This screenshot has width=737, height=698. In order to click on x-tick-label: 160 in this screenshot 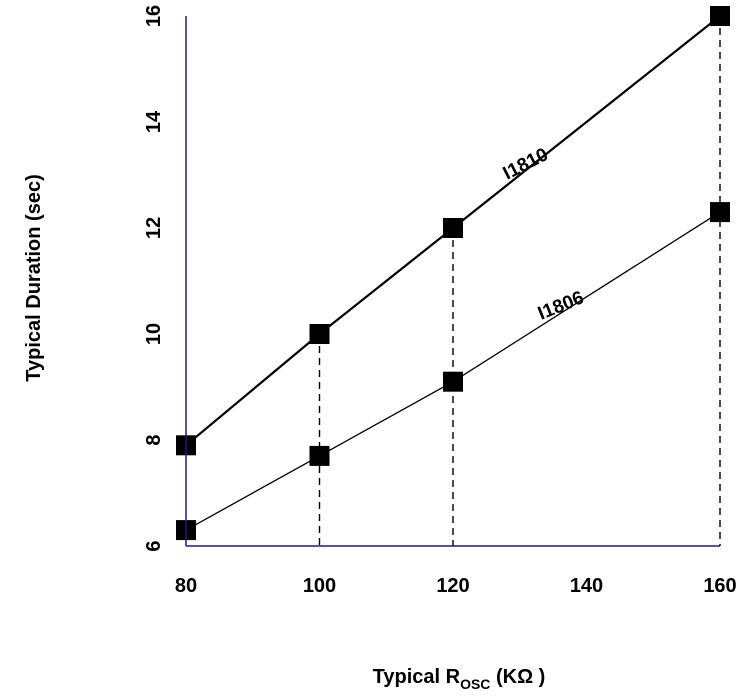, I will do `click(719, 586)`.